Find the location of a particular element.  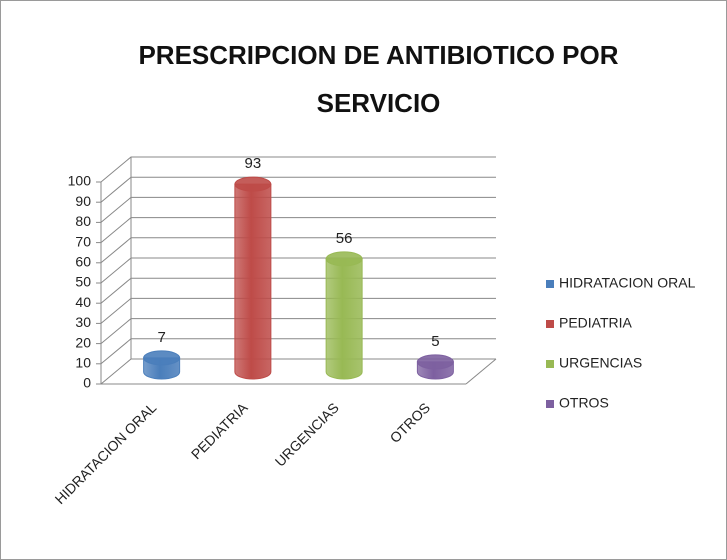

y-tick-label: 70 is located at coordinates (83, 241).